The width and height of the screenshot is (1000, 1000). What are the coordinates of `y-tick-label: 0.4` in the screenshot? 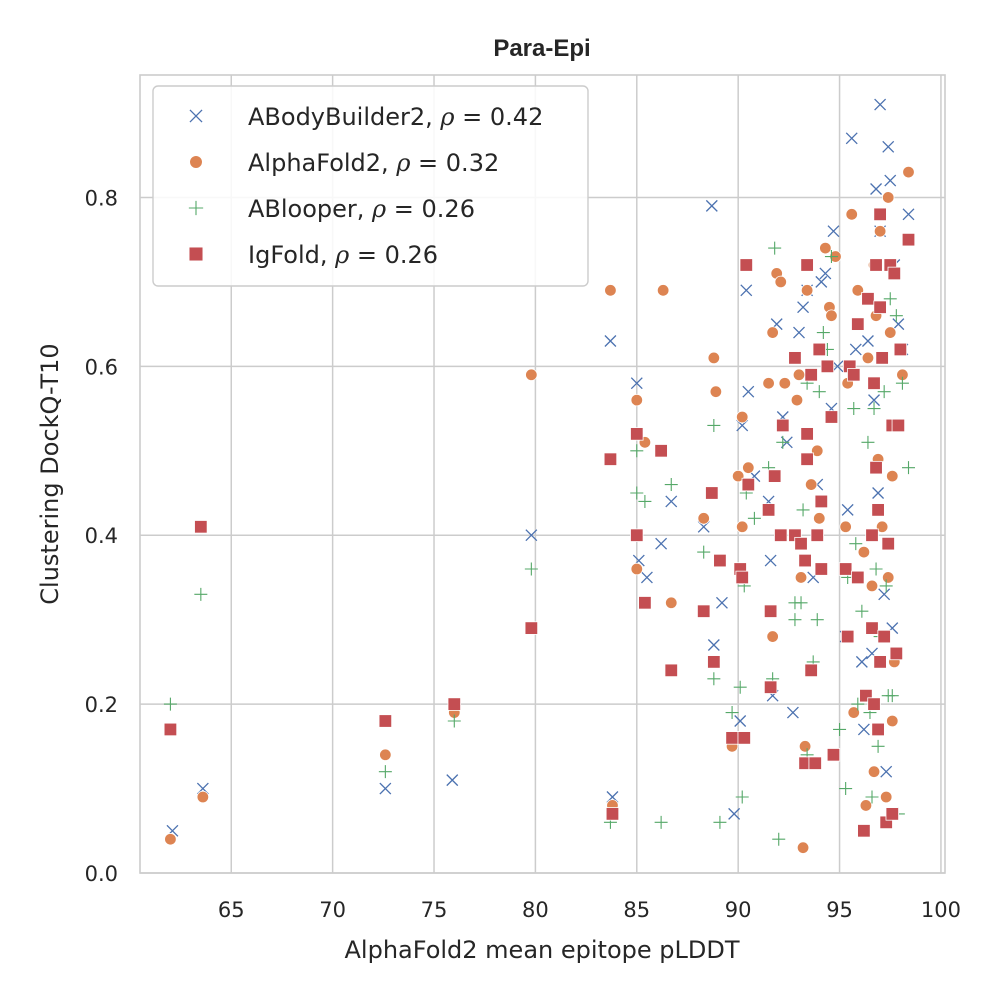 It's located at (101, 536).